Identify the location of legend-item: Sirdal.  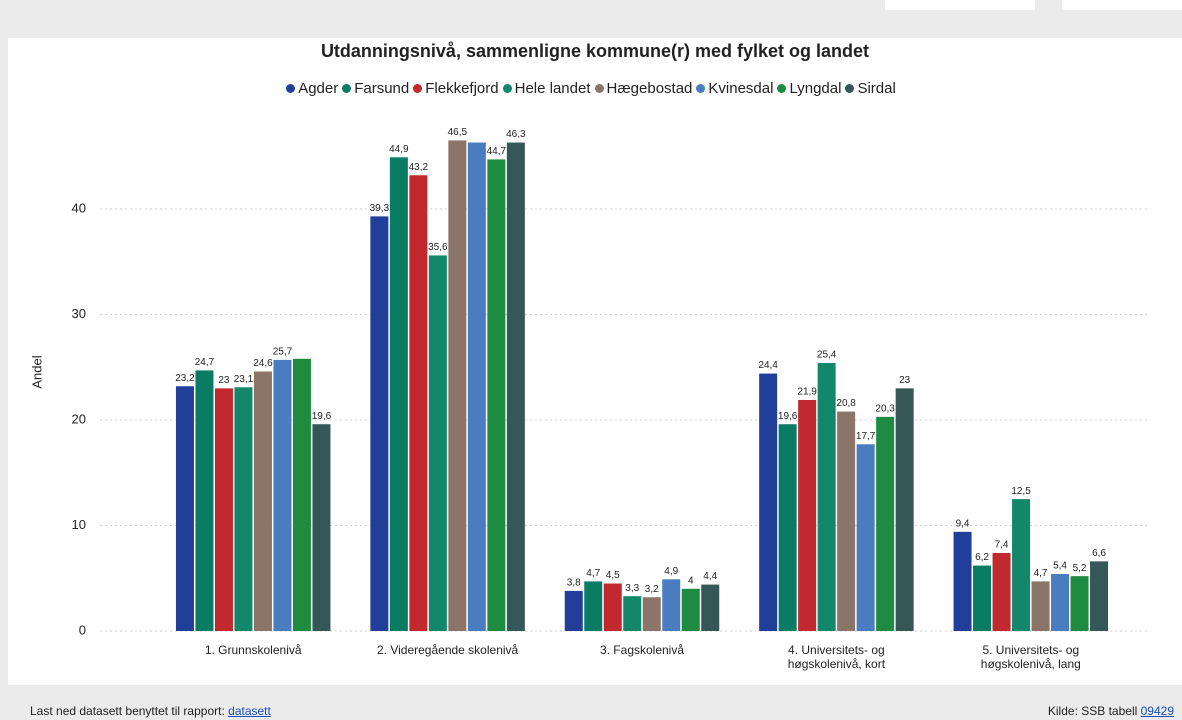
(870, 88).